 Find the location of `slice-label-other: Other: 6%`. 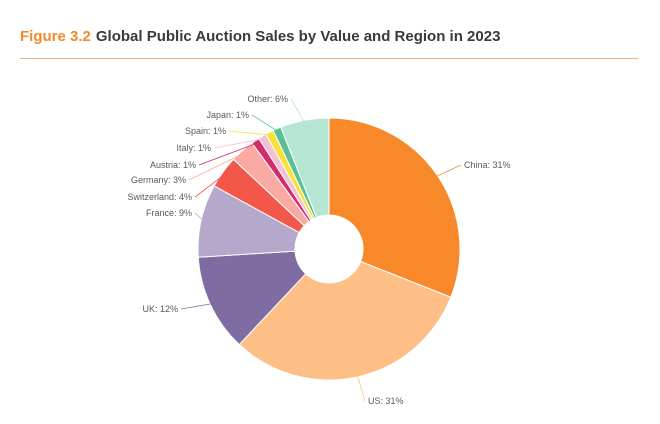

slice-label-other: Other: 6% is located at coordinates (267, 99).